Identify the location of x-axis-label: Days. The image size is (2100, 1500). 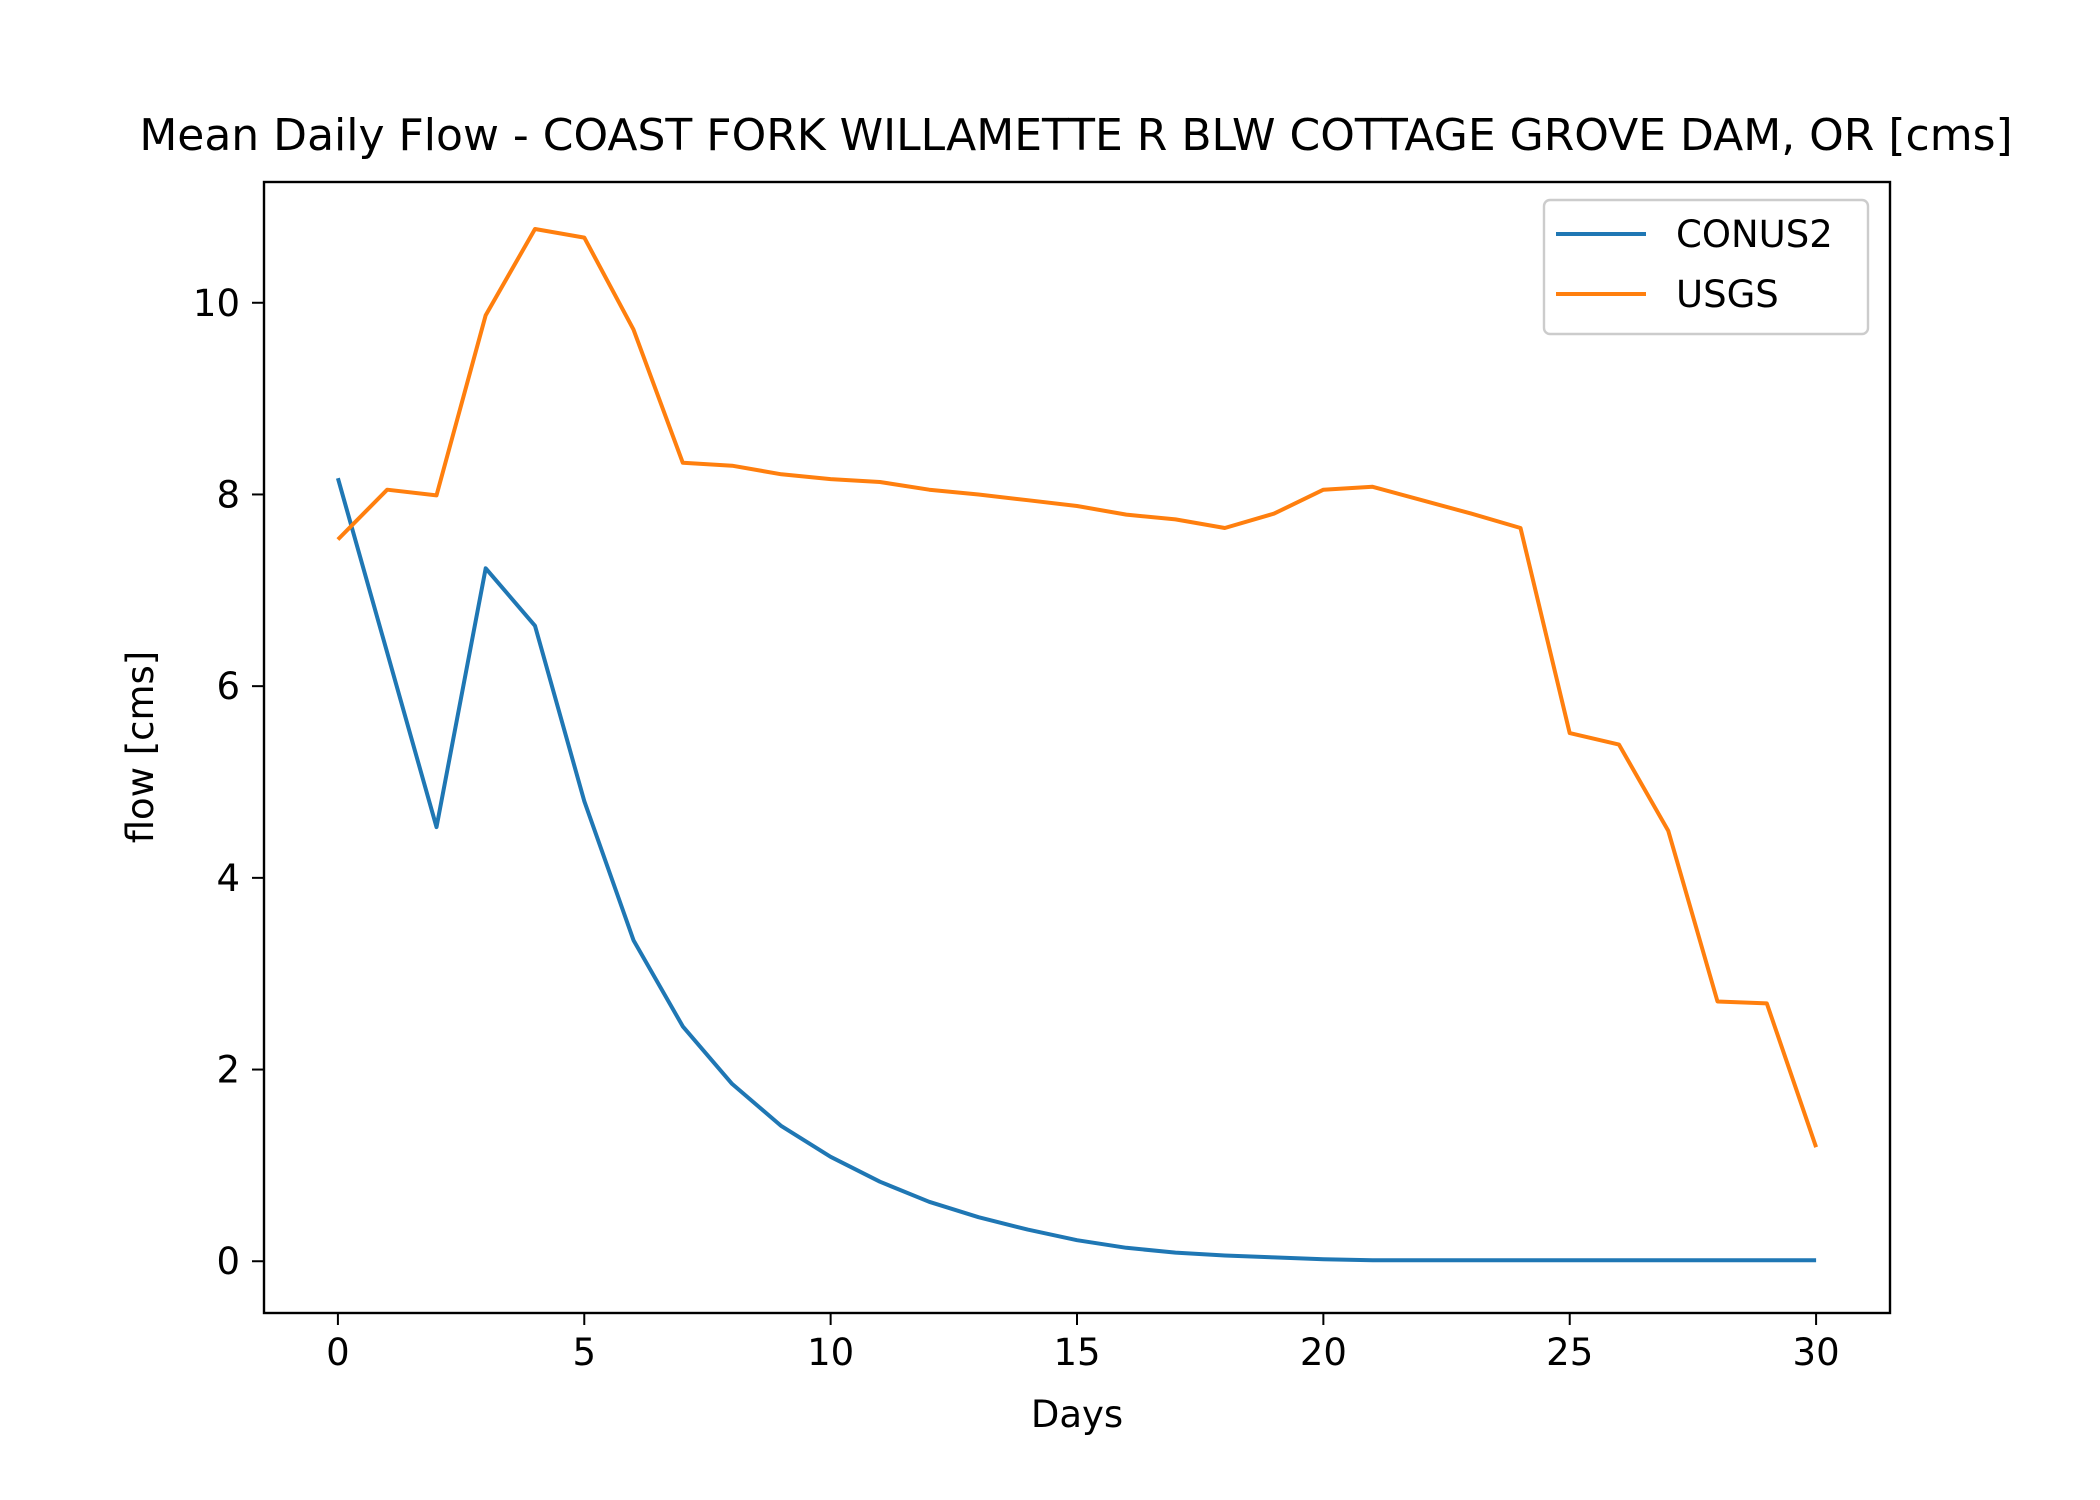
(1077, 1414).